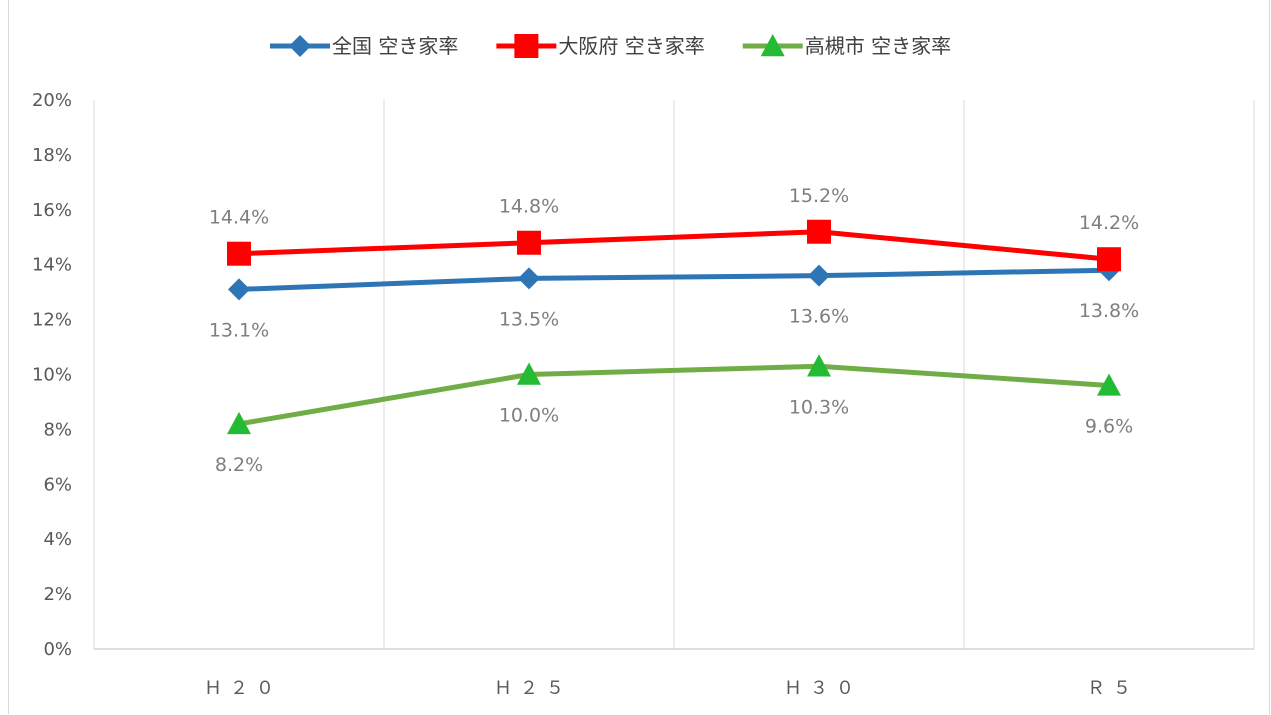 Image resolution: width=1271 pixels, height=715 pixels. Describe the element at coordinates (57, 539) in the screenshot. I see `y-tick-label: 4%` at that location.